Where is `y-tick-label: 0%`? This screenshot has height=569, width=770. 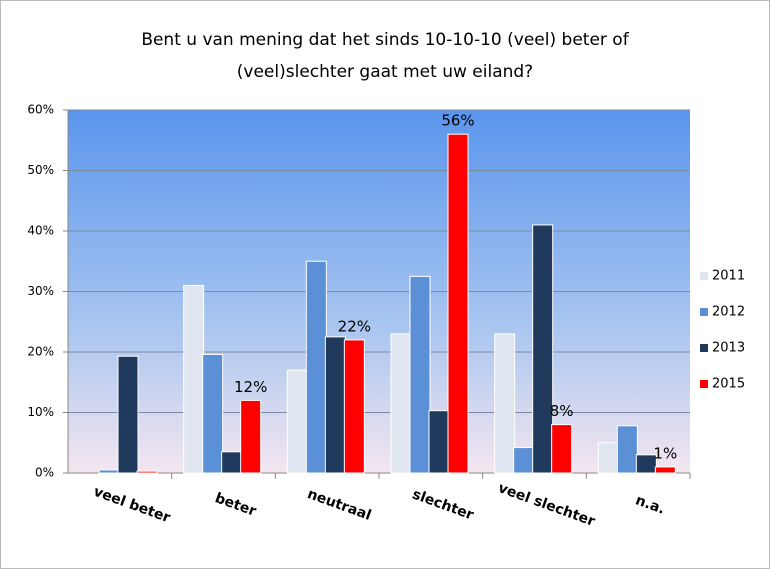
y-tick-label: 0% is located at coordinates (44, 473).